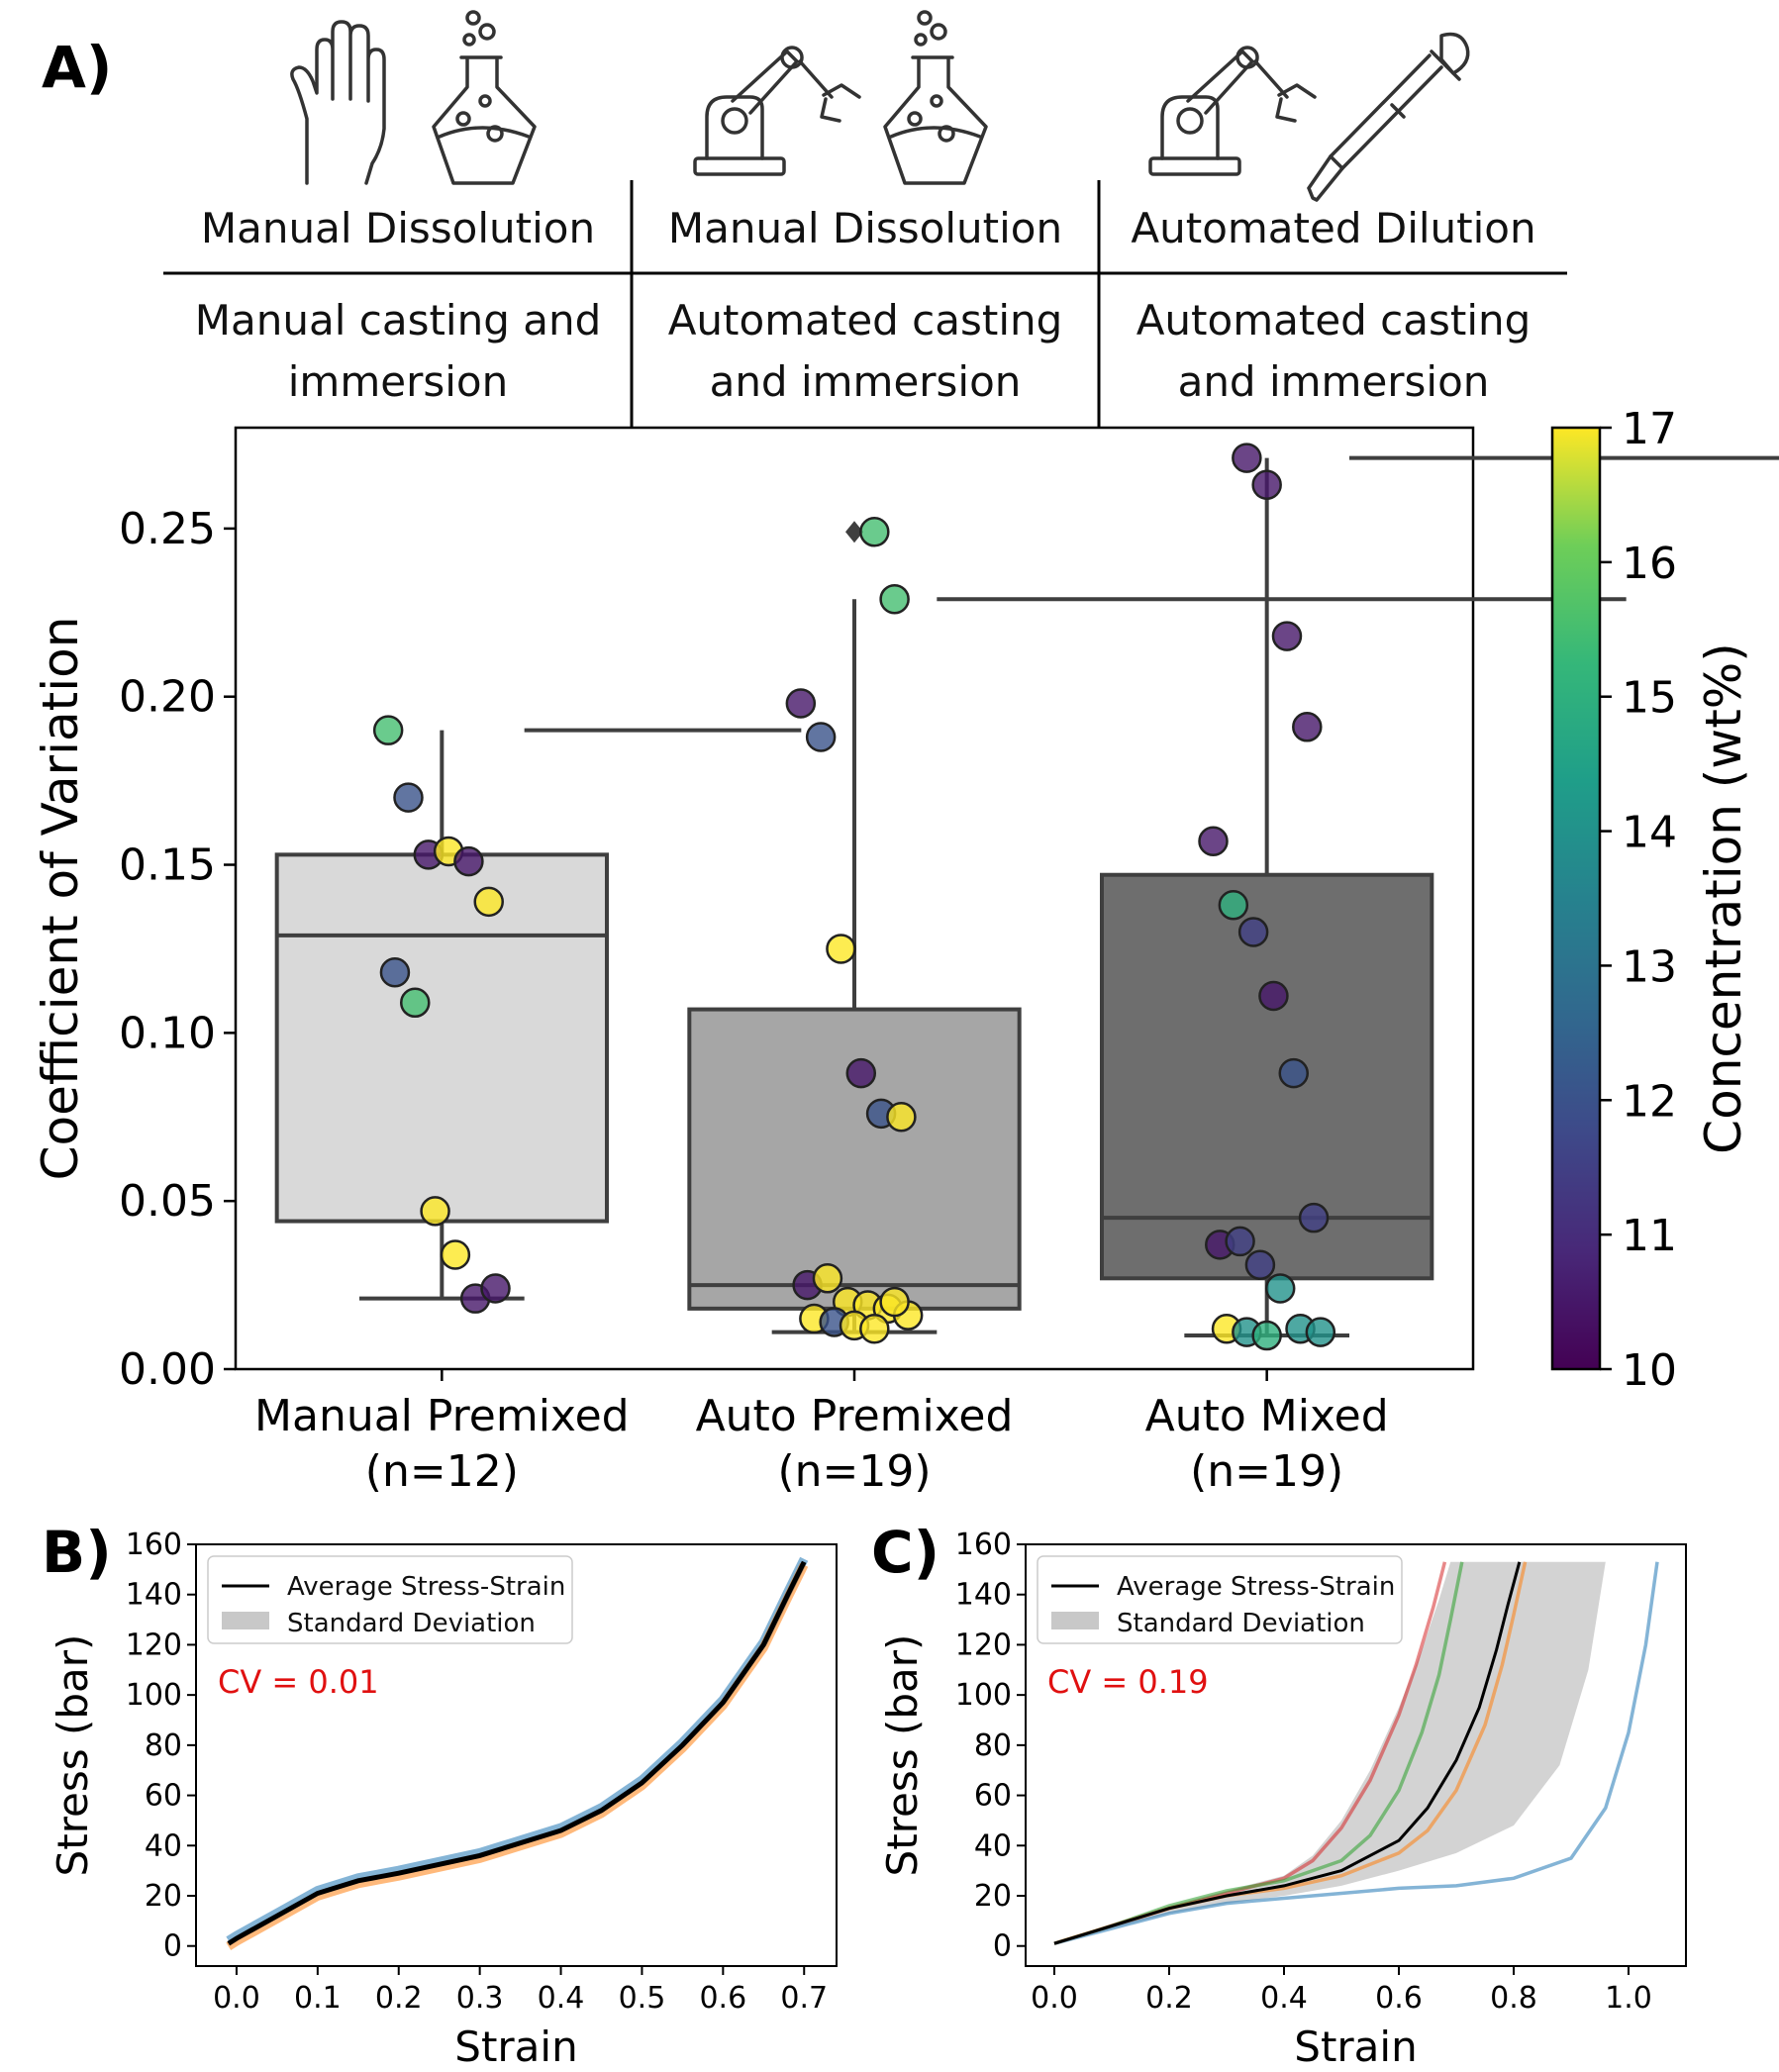  Describe the element at coordinates (77, 67) in the screenshot. I see `panel-label-a: A)` at that location.